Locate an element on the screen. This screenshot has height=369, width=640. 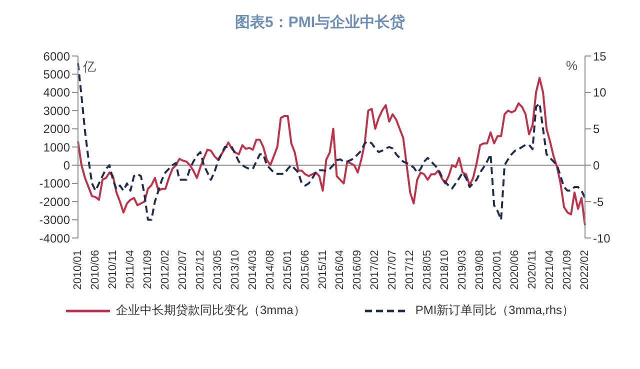
x-tick-label: 2018/05 is located at coordinates (428, 270).